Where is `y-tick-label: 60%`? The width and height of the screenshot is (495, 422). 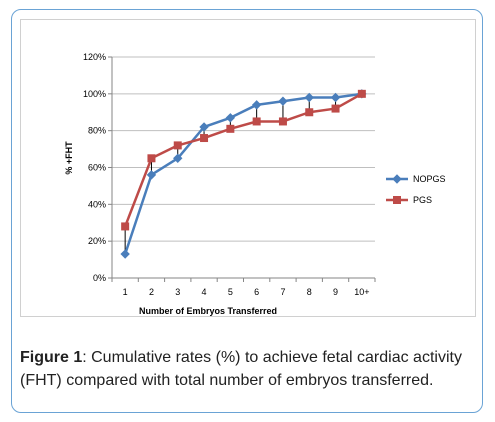
y-tick-label: 60% is located at coordinates (97, 168).